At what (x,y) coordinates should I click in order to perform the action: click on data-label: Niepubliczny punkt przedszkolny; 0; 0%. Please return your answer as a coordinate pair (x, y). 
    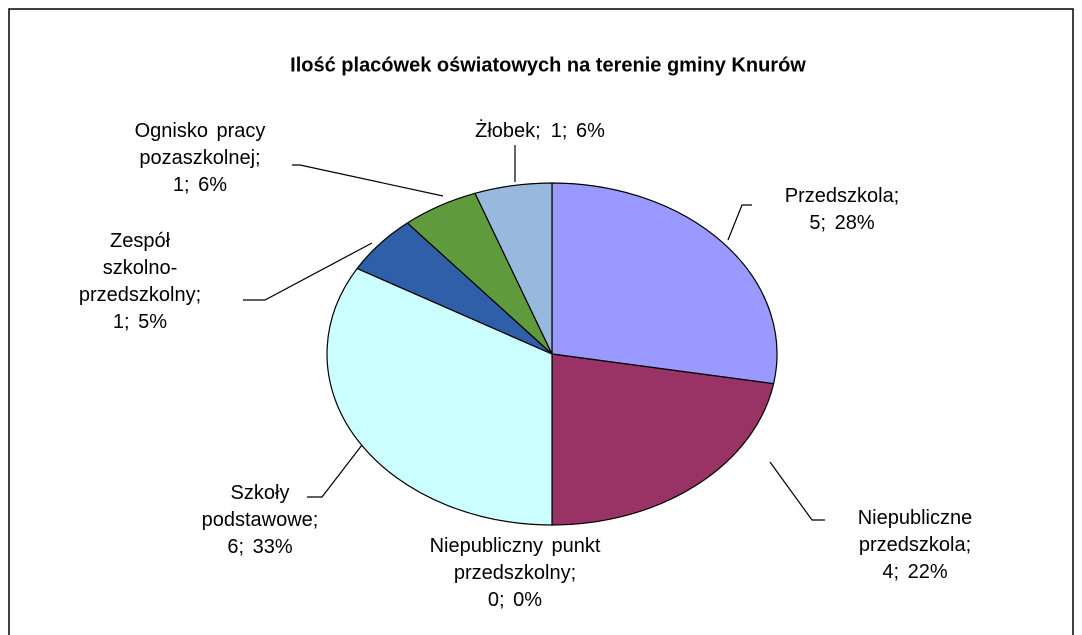
    Looking at the image, I should click on (515, 573).